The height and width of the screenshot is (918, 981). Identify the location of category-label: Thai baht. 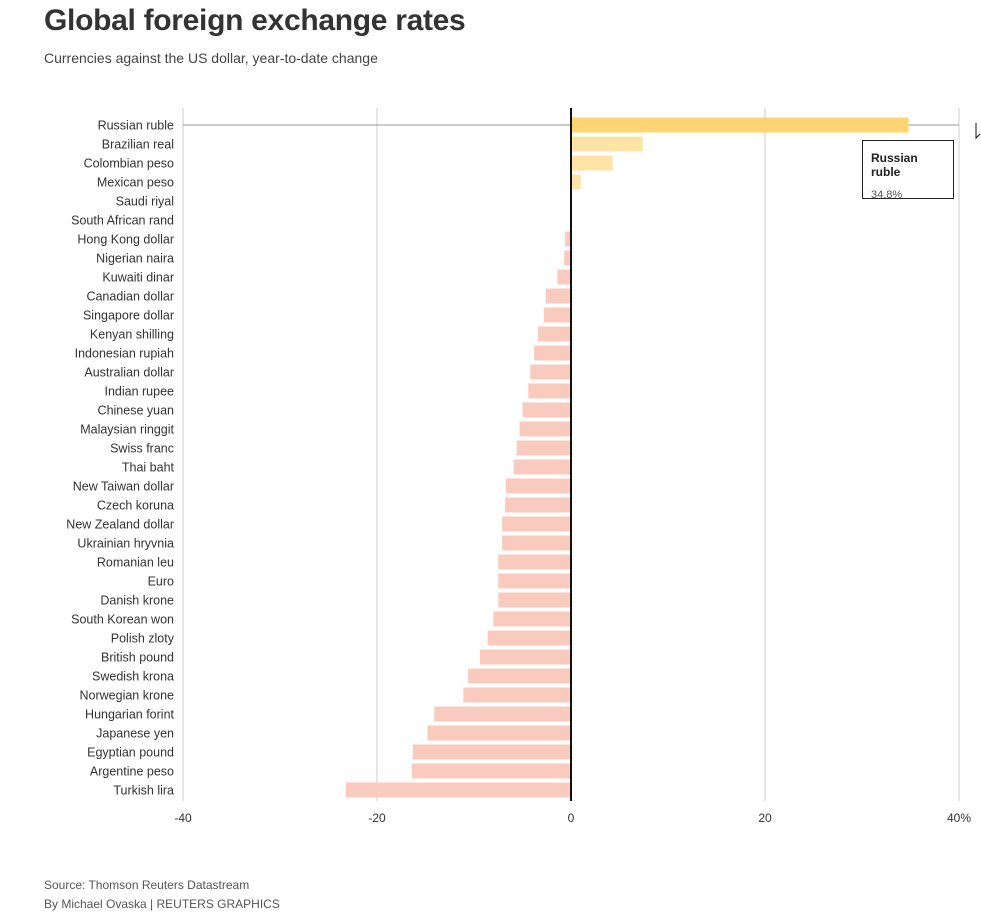
(148, 468).